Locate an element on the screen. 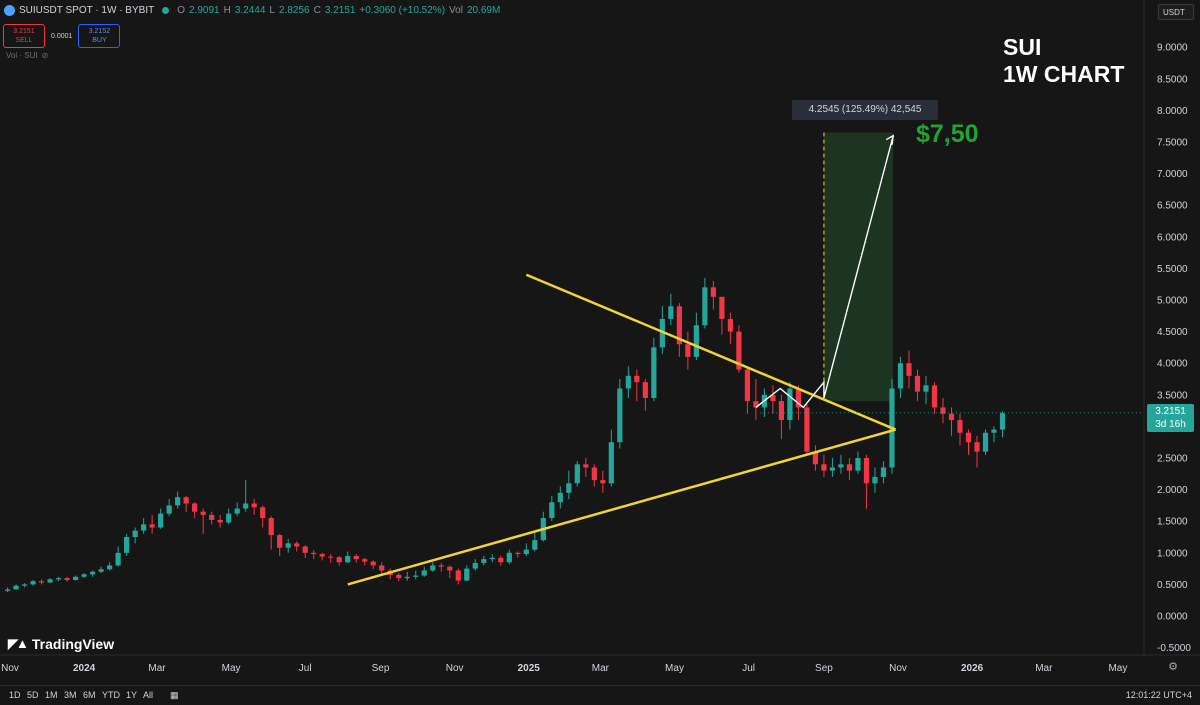 This screenshot has width=1200, height=705. spread-value: 0.0001 is located at coordinates (62, 36).